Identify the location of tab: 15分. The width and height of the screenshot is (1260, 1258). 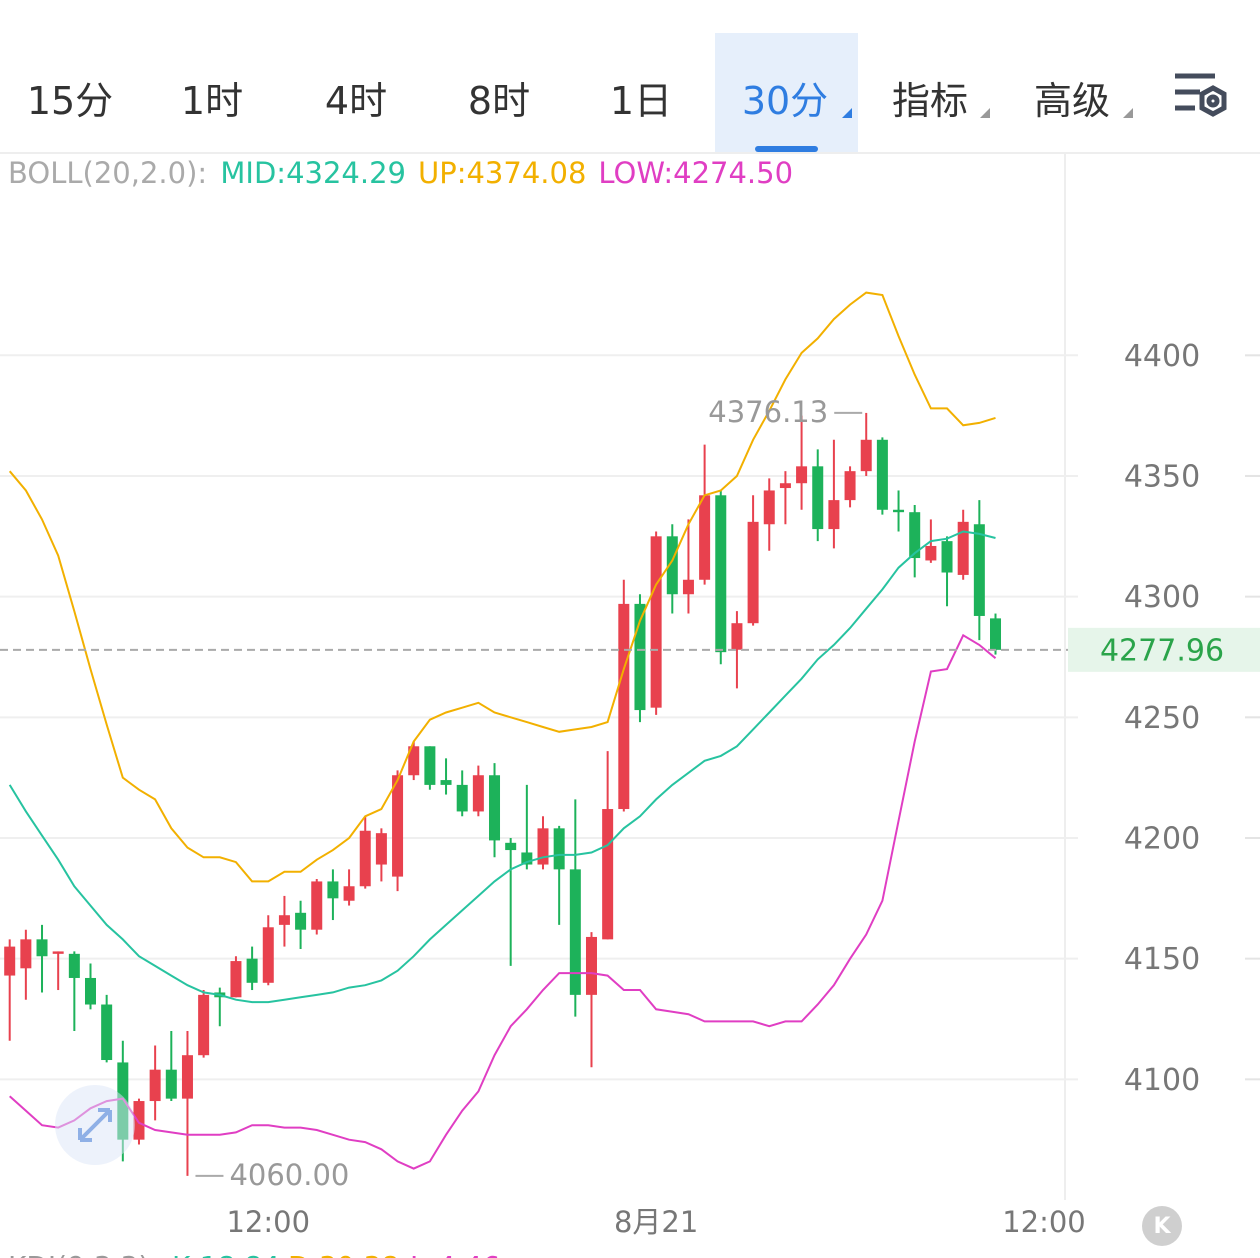
(70, 101).